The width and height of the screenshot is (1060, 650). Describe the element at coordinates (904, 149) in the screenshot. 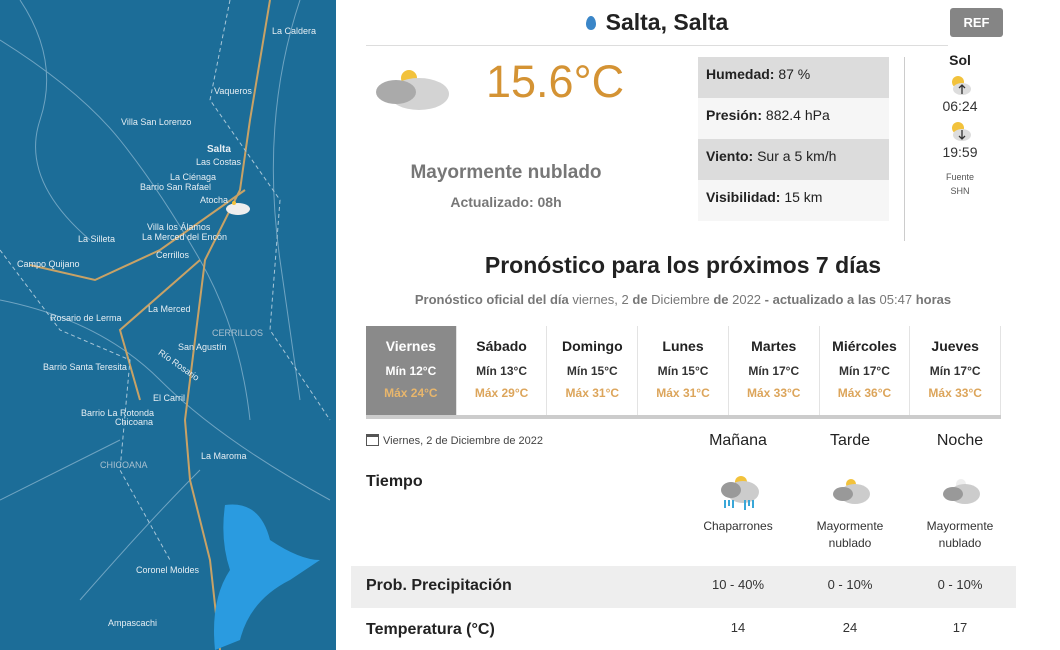

I see `divider` at that location.